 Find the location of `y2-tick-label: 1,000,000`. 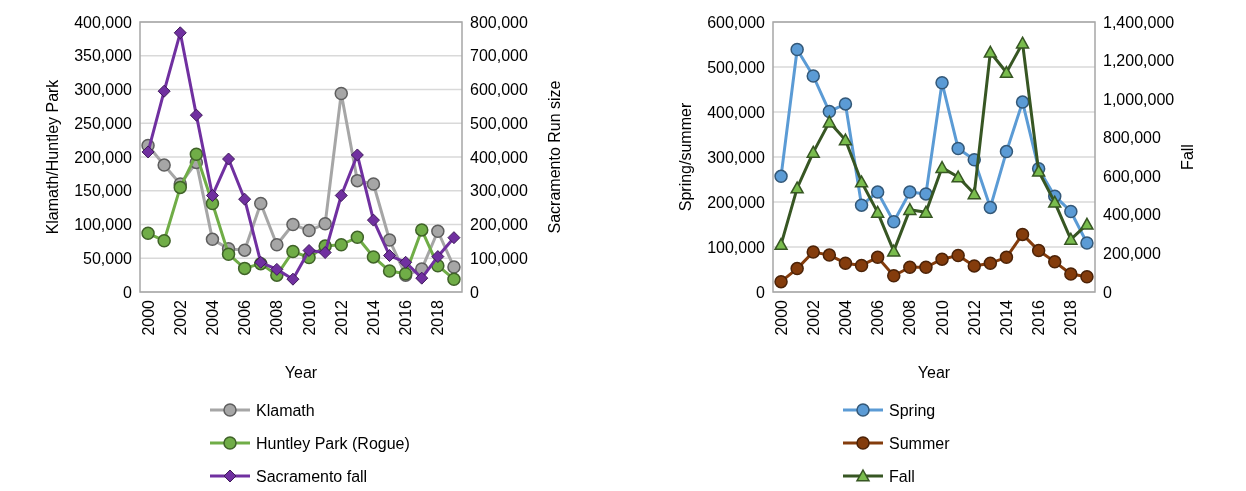

y2-tick-label: 1,000,000 is located at coordinates (1139, 99).